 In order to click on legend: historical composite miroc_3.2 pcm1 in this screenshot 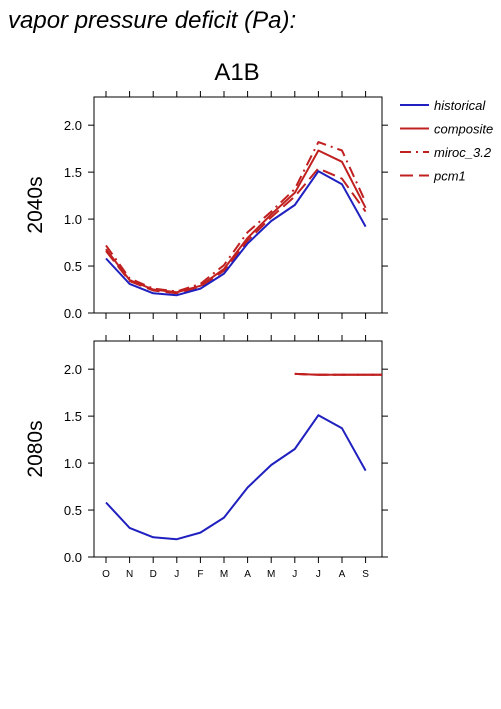, I will do `click(446, 141)`.